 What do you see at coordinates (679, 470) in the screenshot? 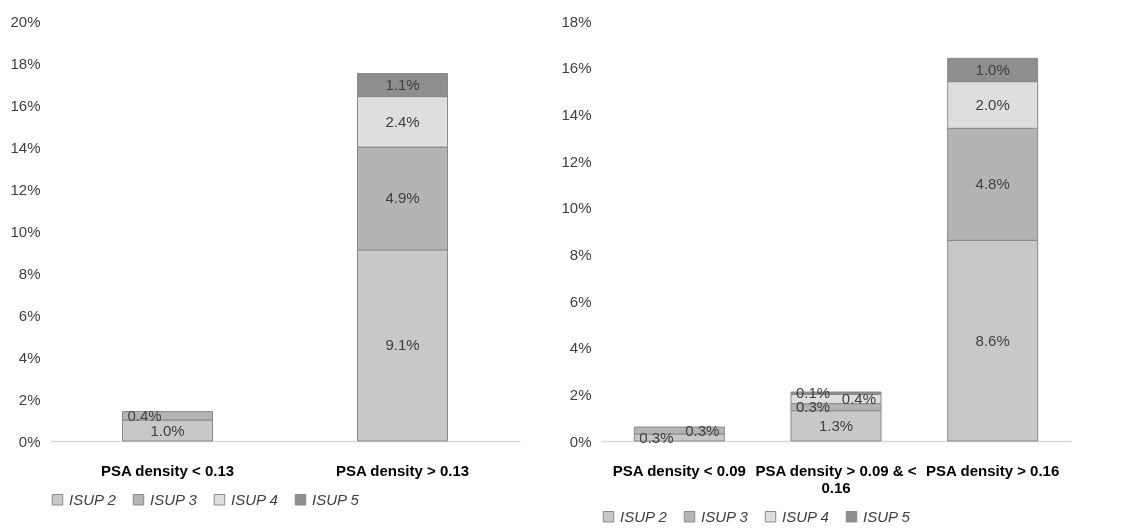
I see `x-tick-label: PSA density < 0.09` at bounding box center [679, 470].